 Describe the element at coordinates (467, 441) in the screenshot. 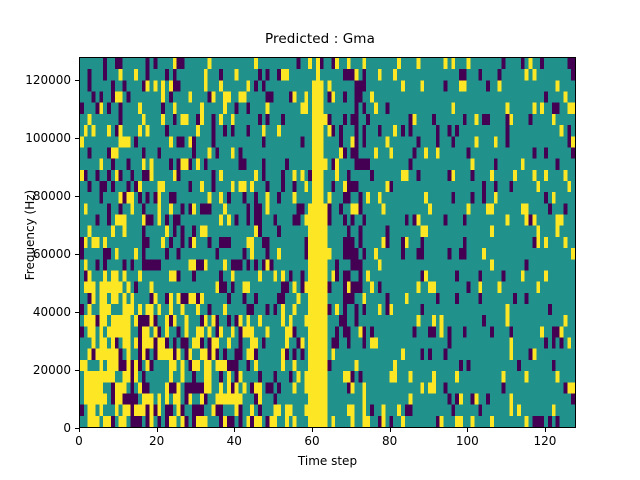

I see `x-tick-label: 100` at that location.